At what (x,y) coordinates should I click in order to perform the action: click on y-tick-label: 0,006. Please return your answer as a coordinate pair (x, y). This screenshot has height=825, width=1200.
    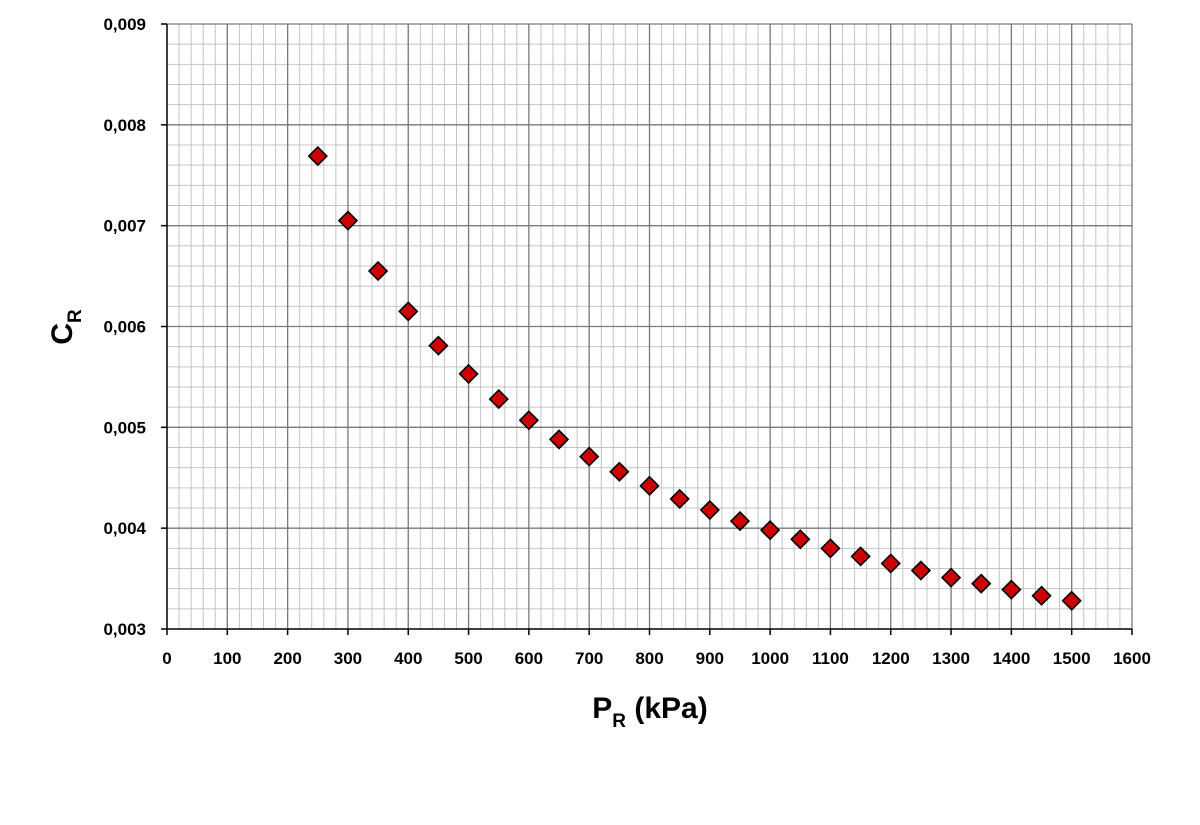
    Looking at the image, I should click on (124, 327).